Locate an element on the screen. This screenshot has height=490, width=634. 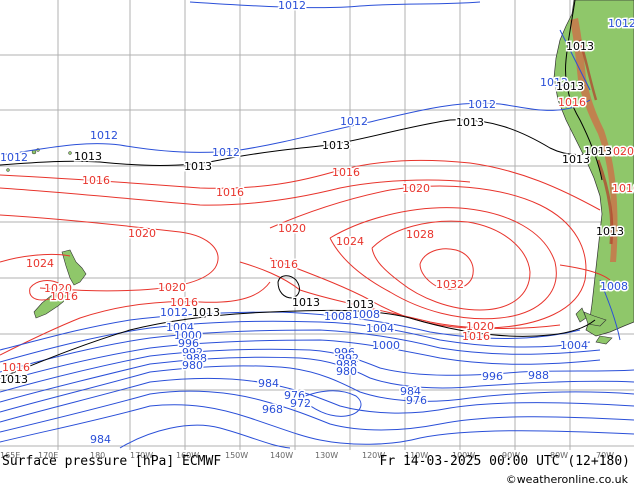
credit-link: ©weatheronline.co.uk is located at coordinates (566, 479).